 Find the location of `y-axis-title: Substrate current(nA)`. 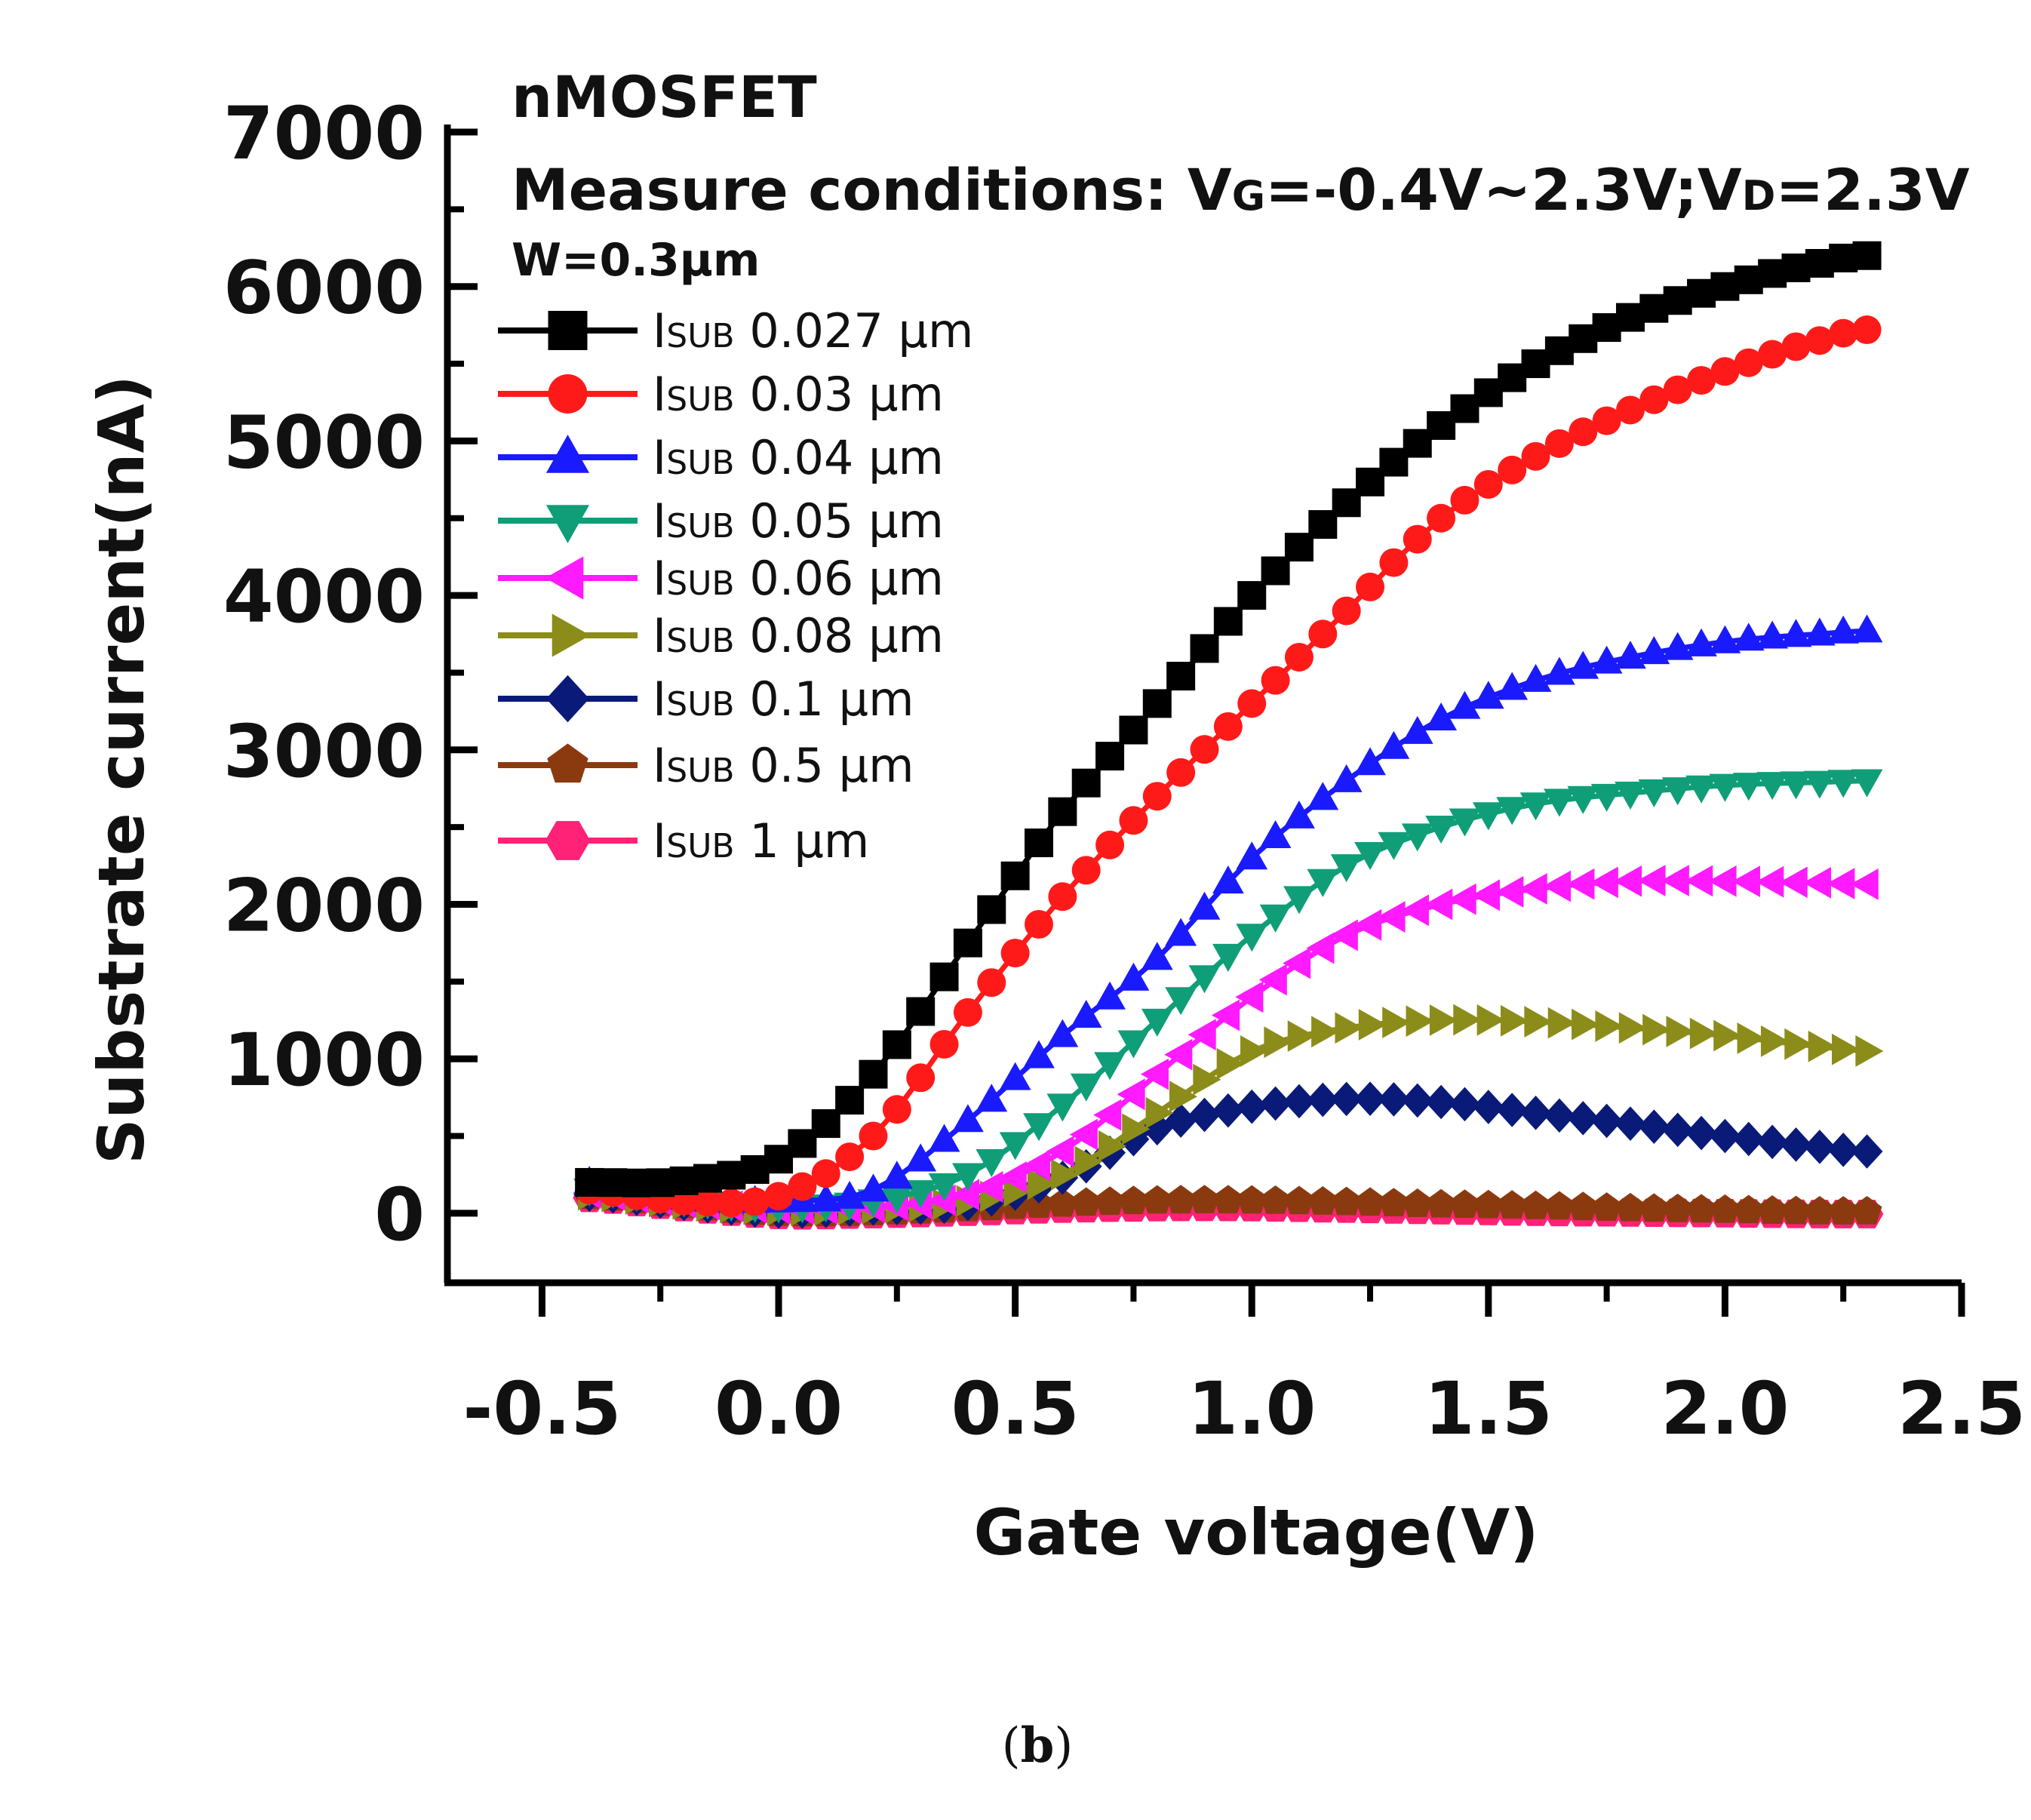

y-axis-title: Substrate current(nA) is located at coordinates (121, 769).